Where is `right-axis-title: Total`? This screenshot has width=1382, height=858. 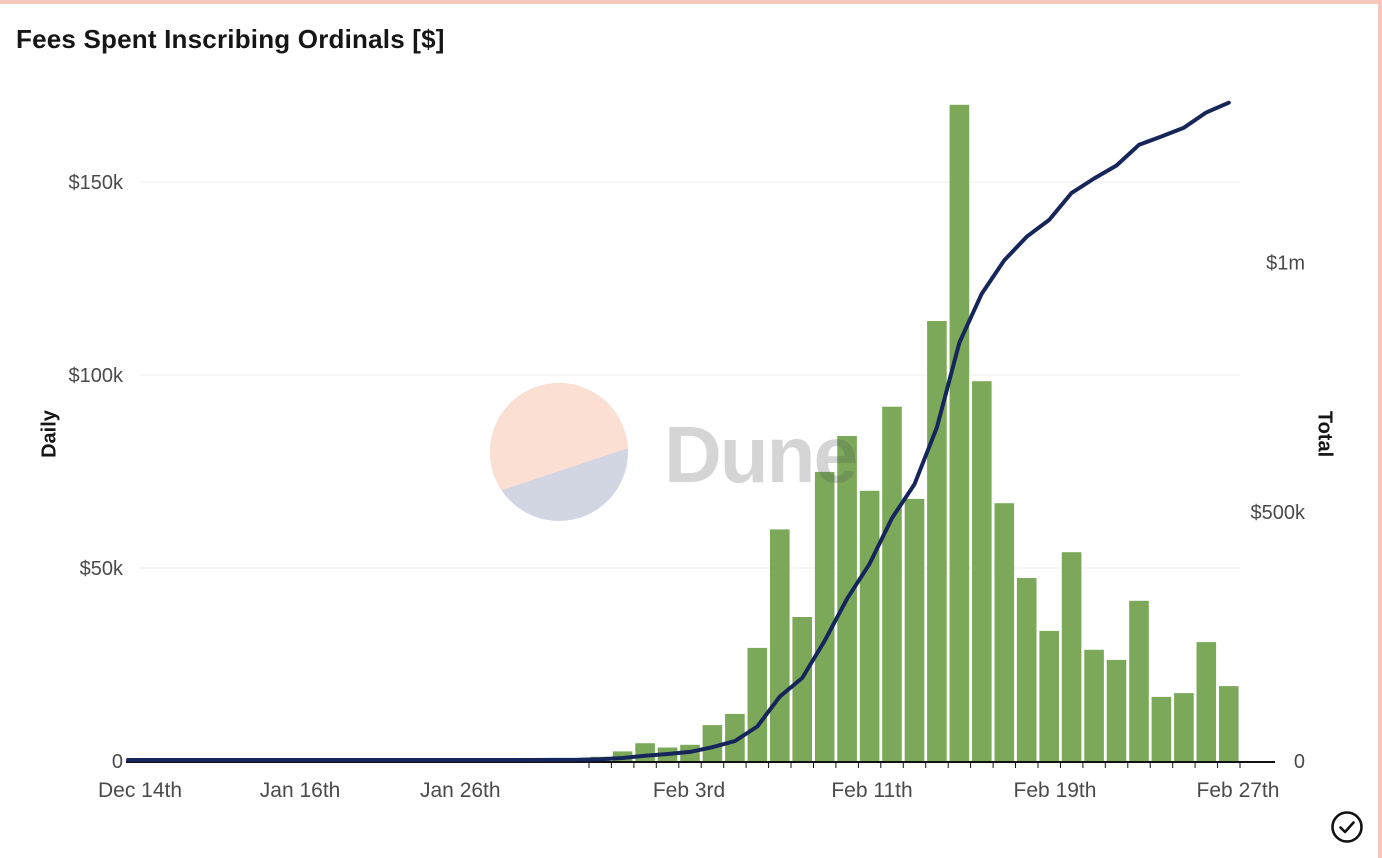
right-axis-title: Total is located at coordinates (1324, 434).